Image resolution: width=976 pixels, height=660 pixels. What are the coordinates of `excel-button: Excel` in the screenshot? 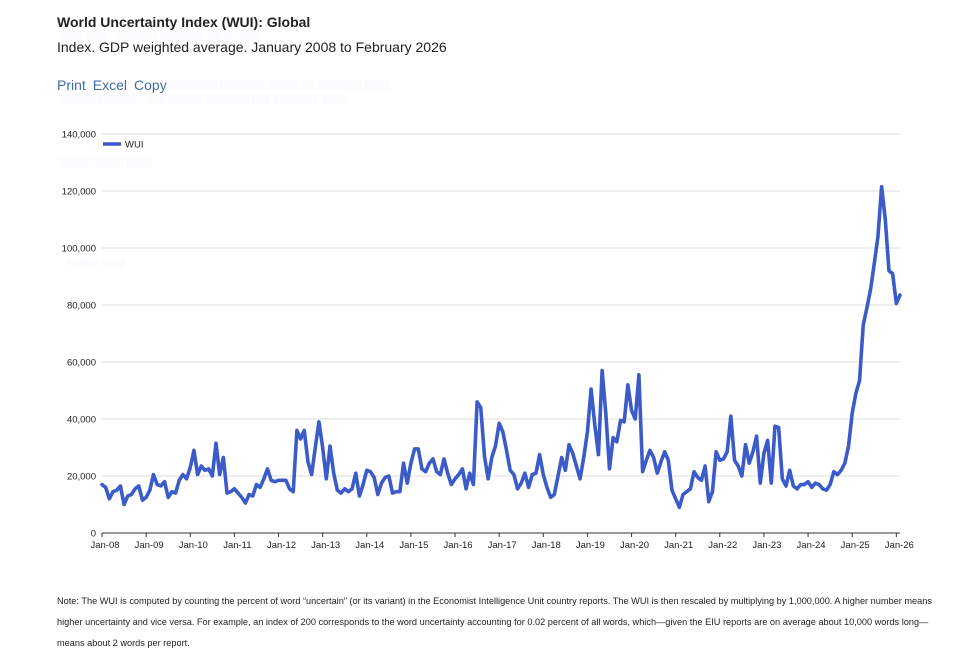 It's located at (110, 85).